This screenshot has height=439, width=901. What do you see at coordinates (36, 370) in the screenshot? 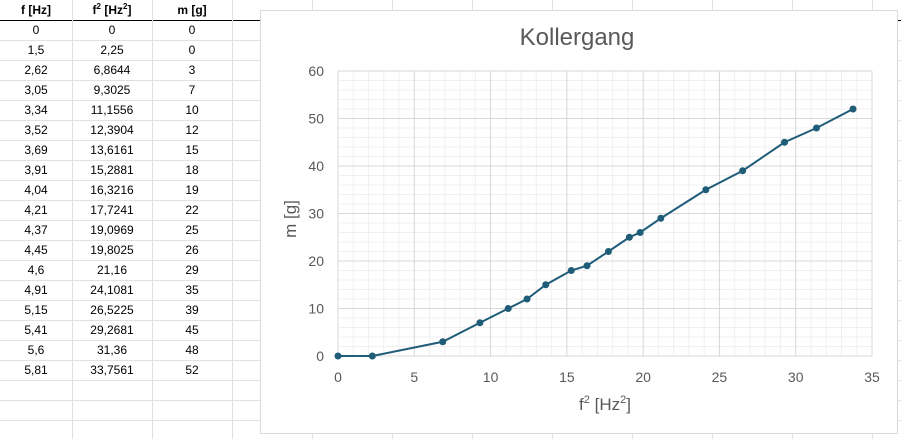
I see `cell-frequency: 5,81` at bounding box center [36, 370].